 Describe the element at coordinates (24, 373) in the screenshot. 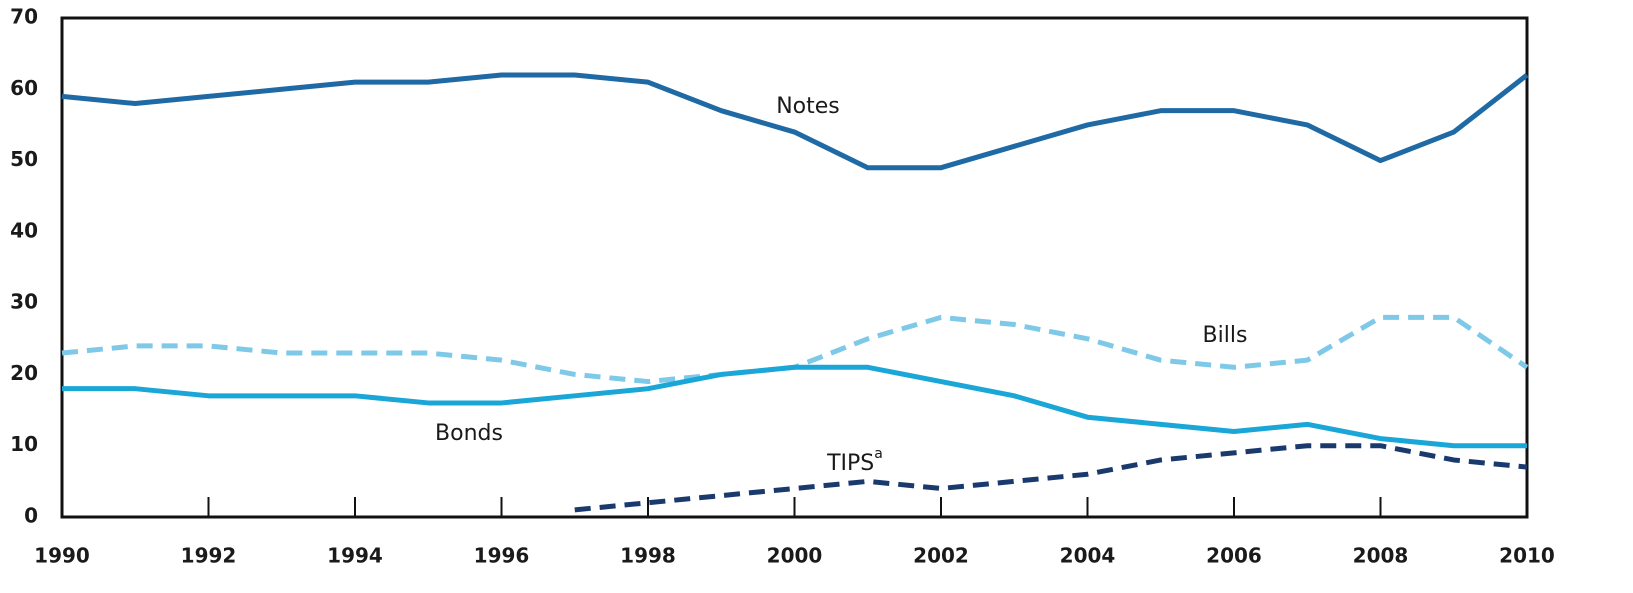

I see `y-tick-label: 20` at that location.